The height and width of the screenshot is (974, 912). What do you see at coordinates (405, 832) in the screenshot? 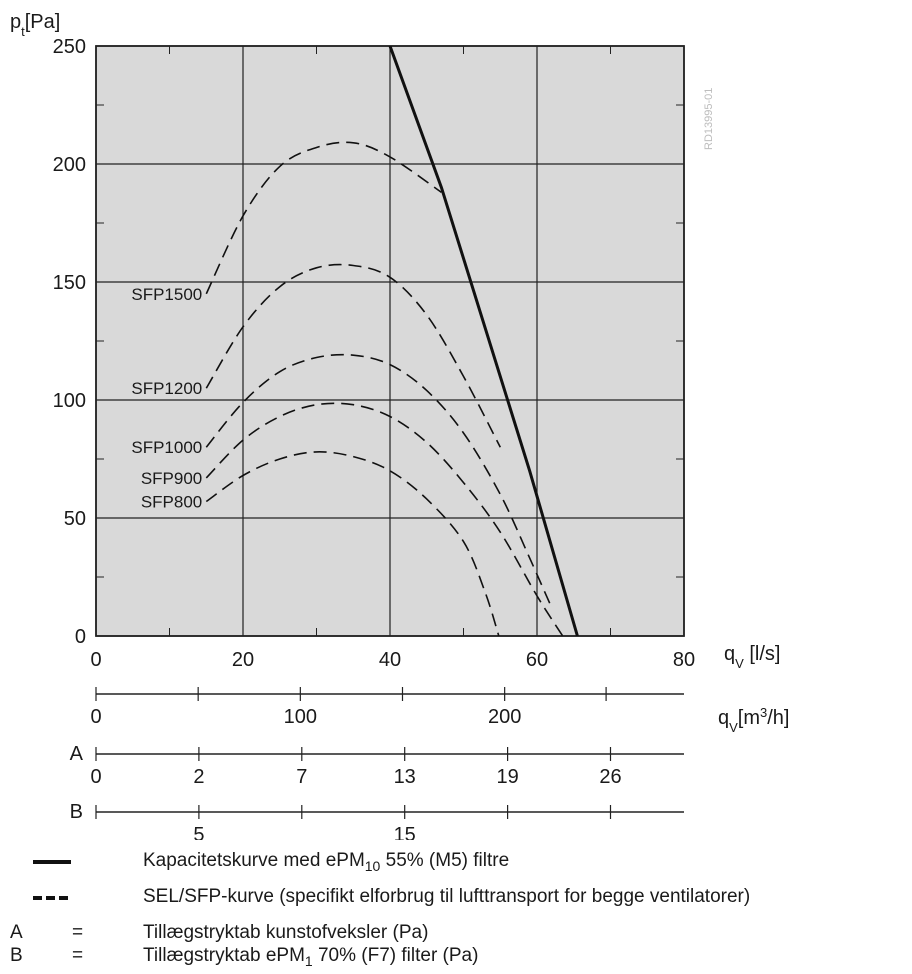
I see `secondary-axis-tick-label-B: 15` at bounding box center [405, 832].